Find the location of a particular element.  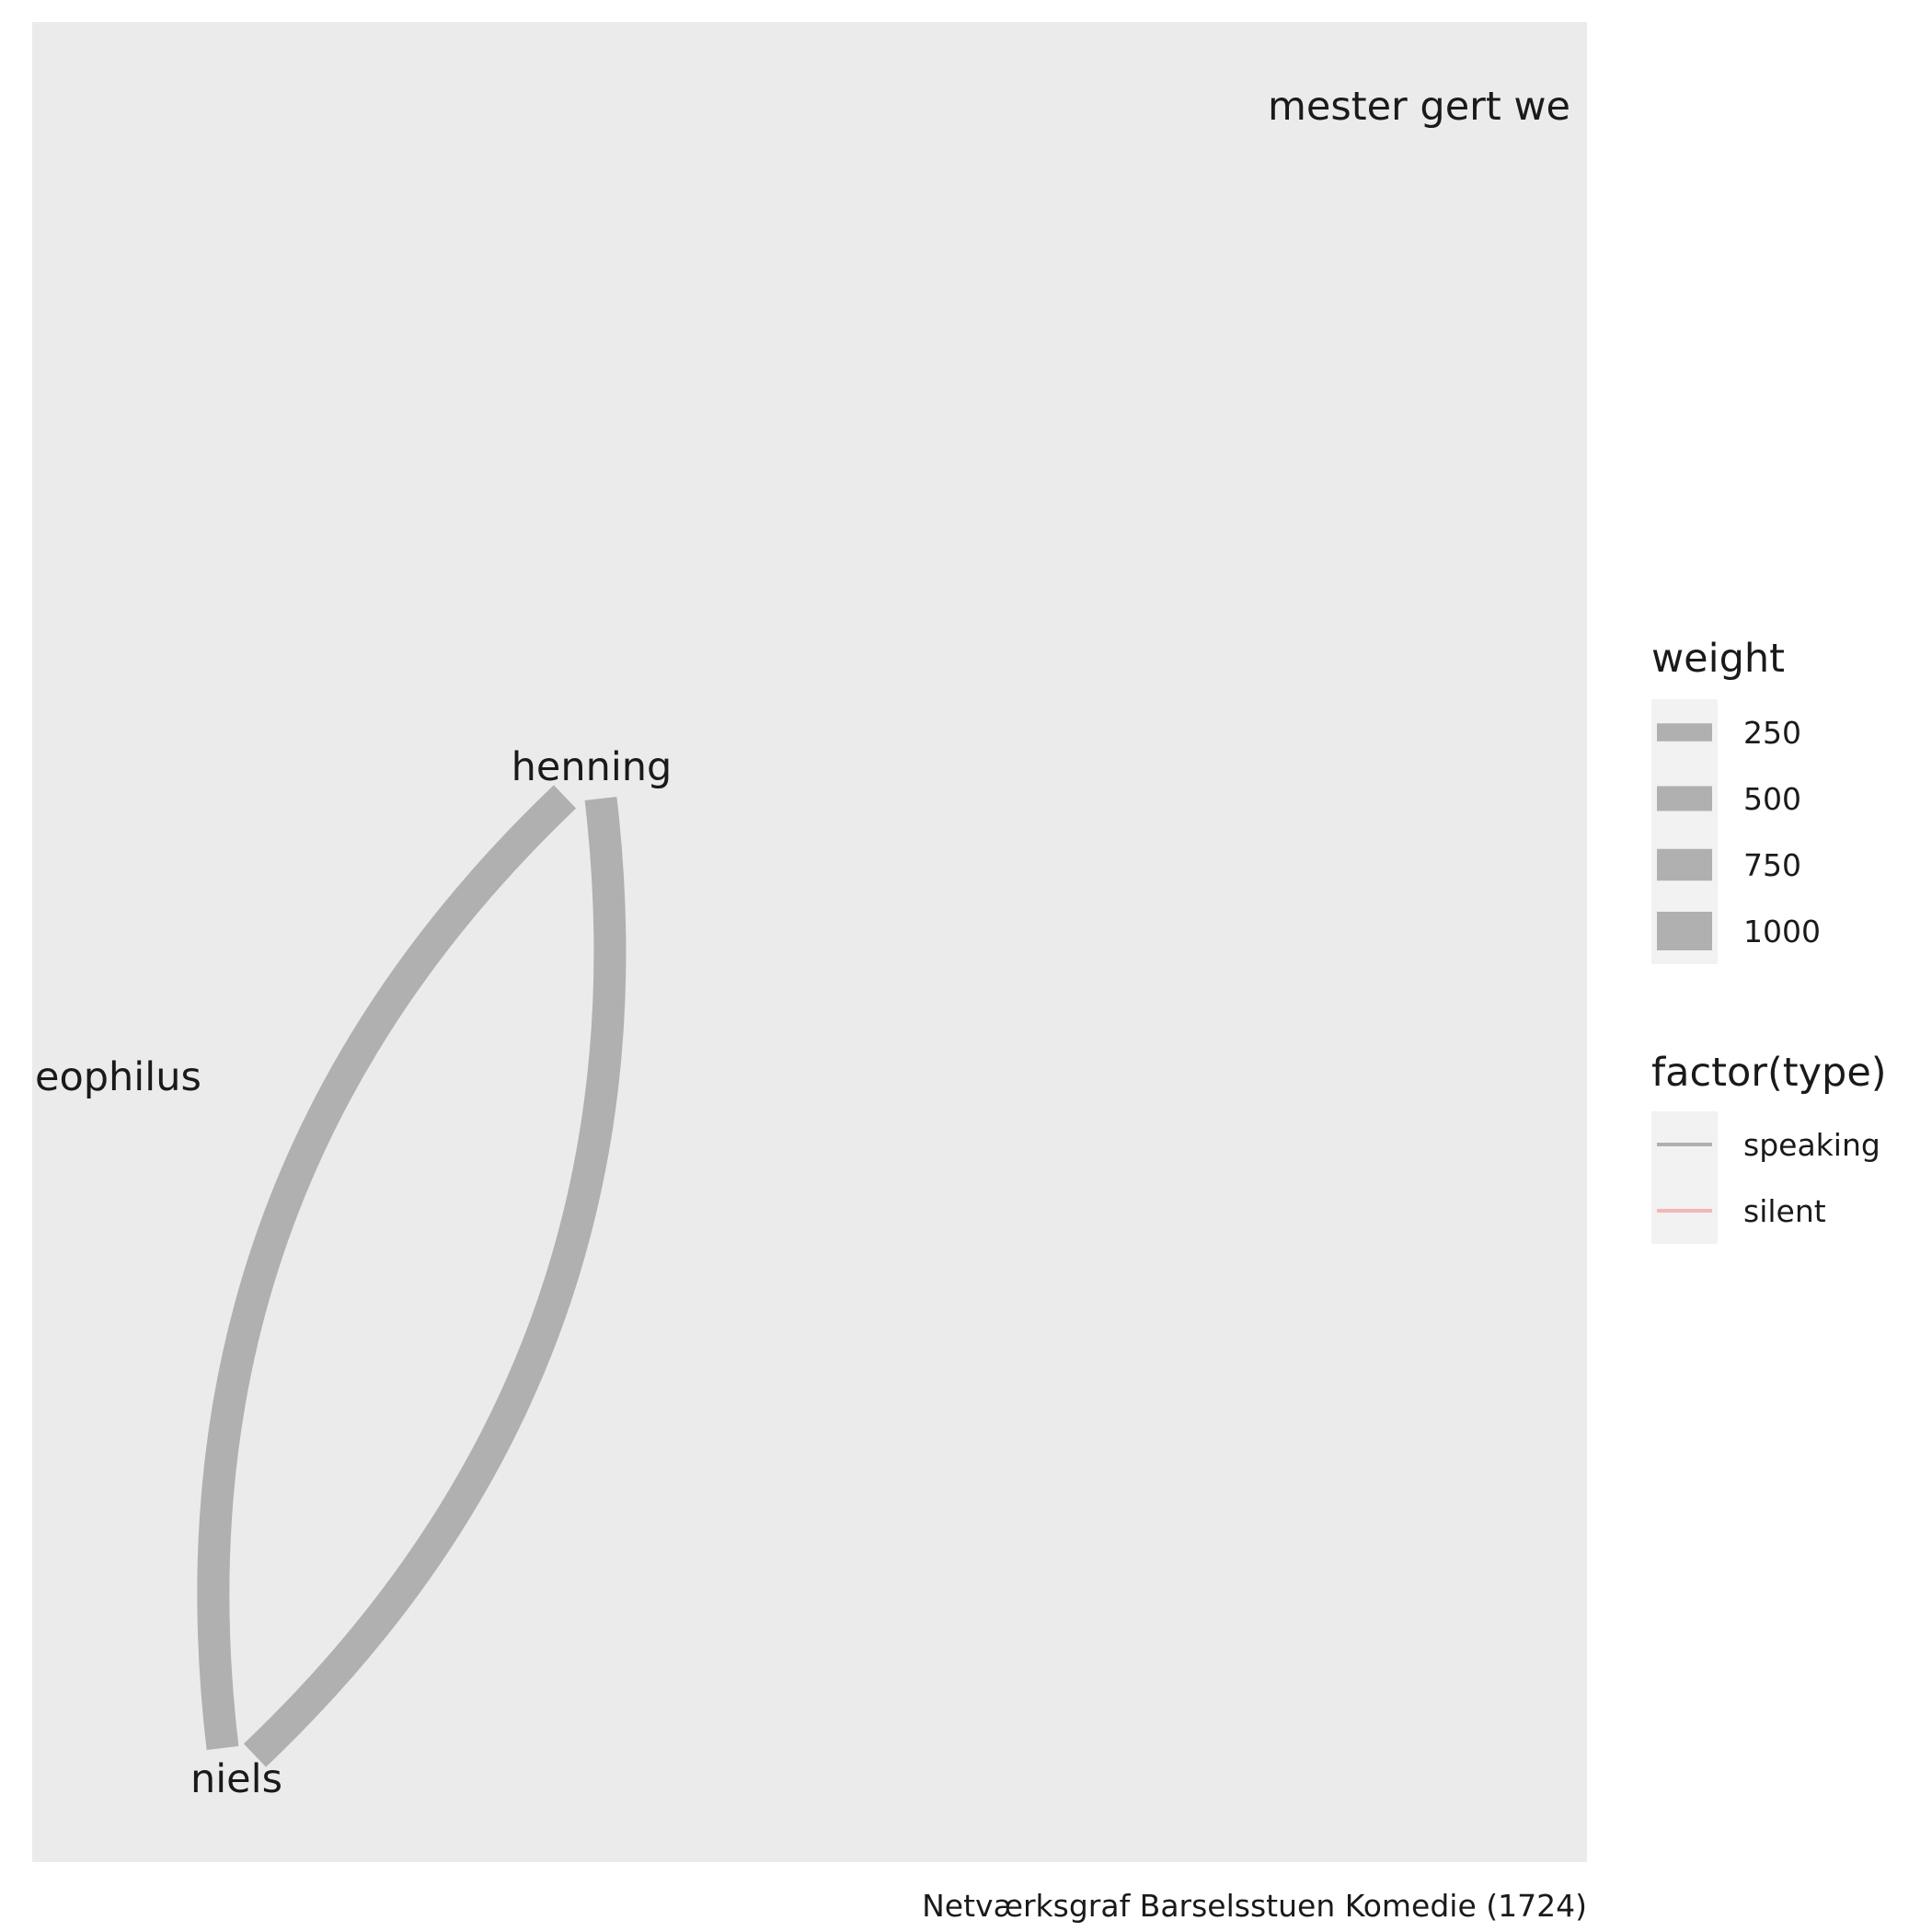

chart-caption: Netværksgraf Barselsstuen Komedie (1724) is located at coordinates (1254, 1906).